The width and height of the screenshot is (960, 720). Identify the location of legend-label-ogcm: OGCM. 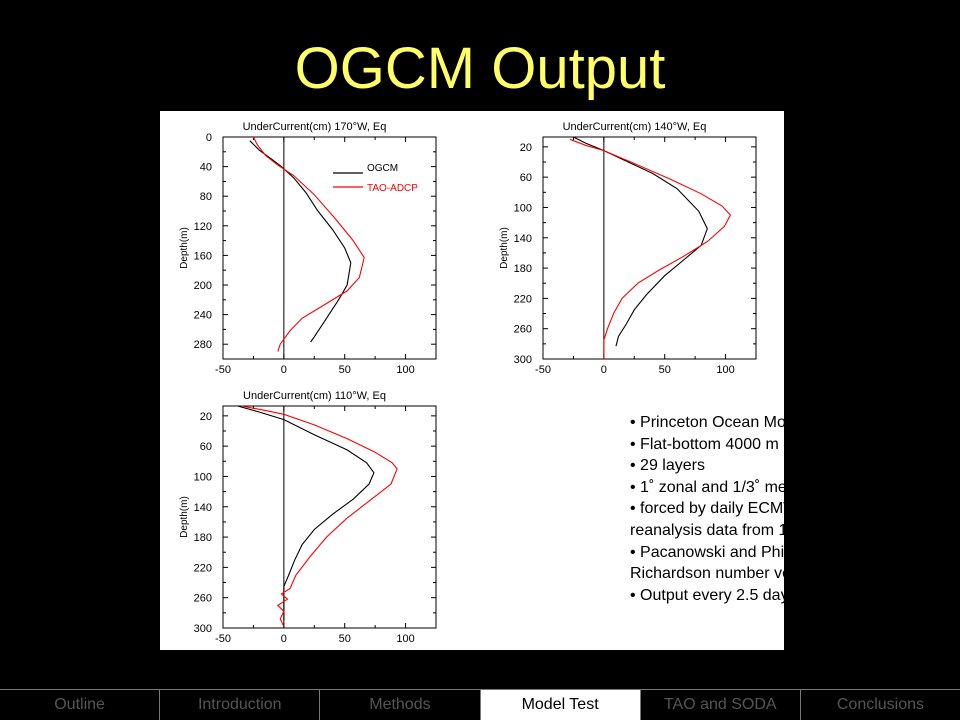
(382, 168).